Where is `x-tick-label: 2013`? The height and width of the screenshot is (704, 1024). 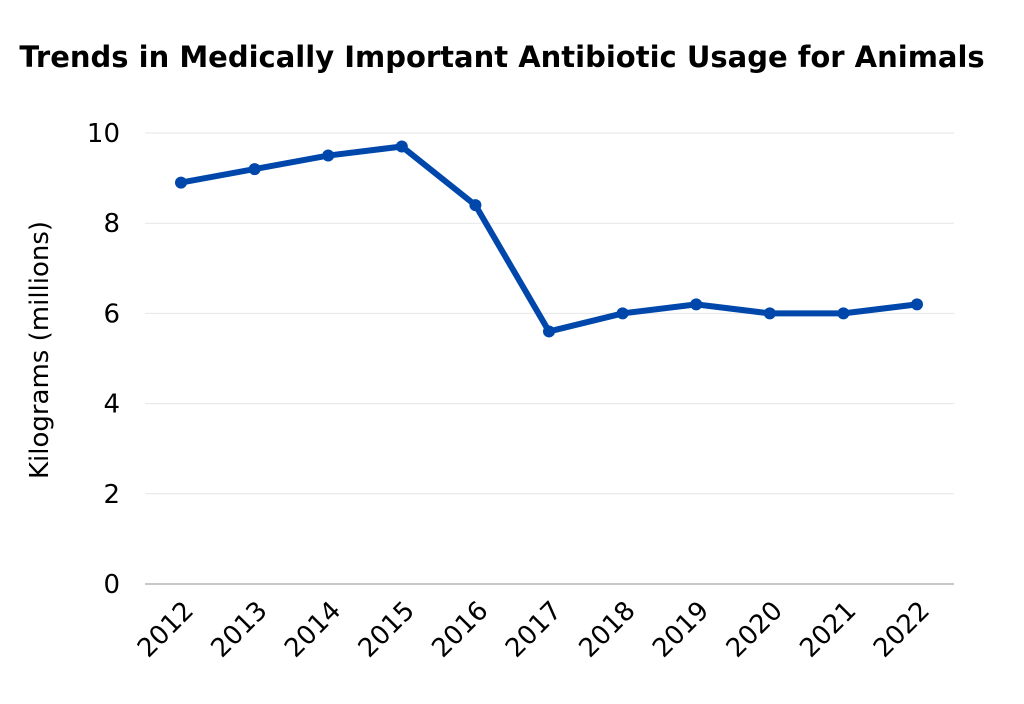 x-tick-label: 2013 is located at coordinates (240, 630).